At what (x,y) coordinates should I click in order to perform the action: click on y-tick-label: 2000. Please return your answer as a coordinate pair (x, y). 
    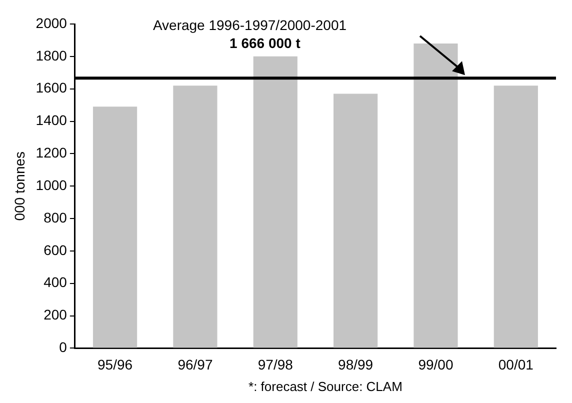
    Looking at the image, I should click on (52, 22).